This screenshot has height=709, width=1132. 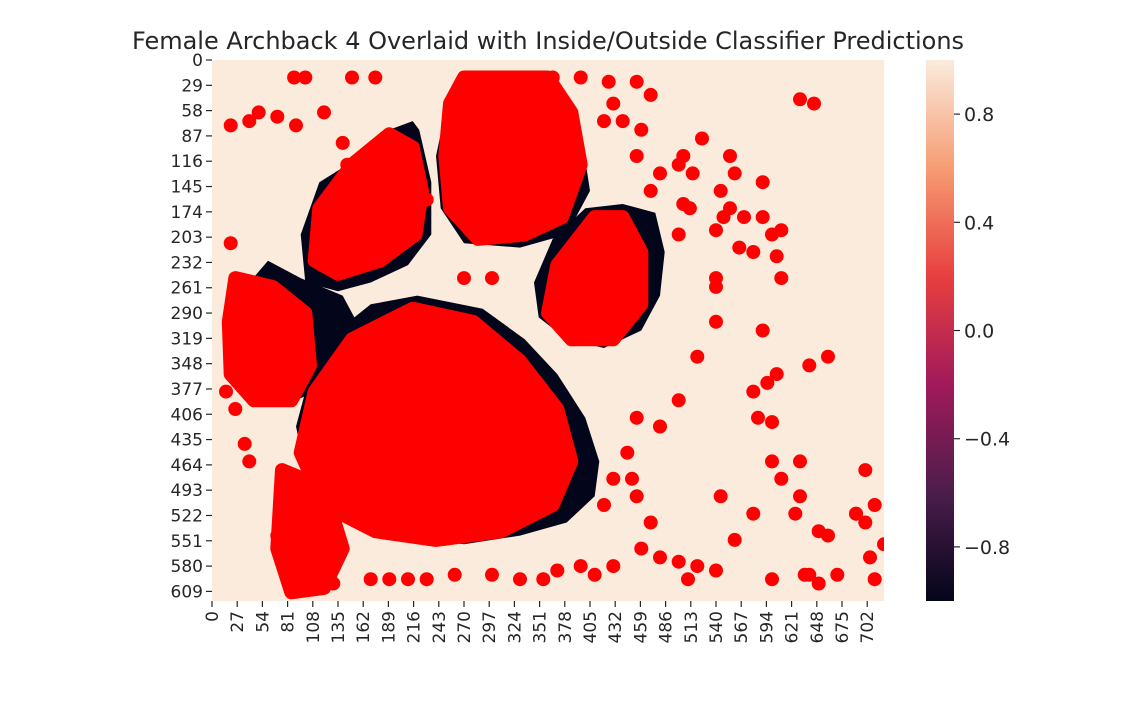 I want to click on y-tick-label: 29, so click(x=192, y=86).